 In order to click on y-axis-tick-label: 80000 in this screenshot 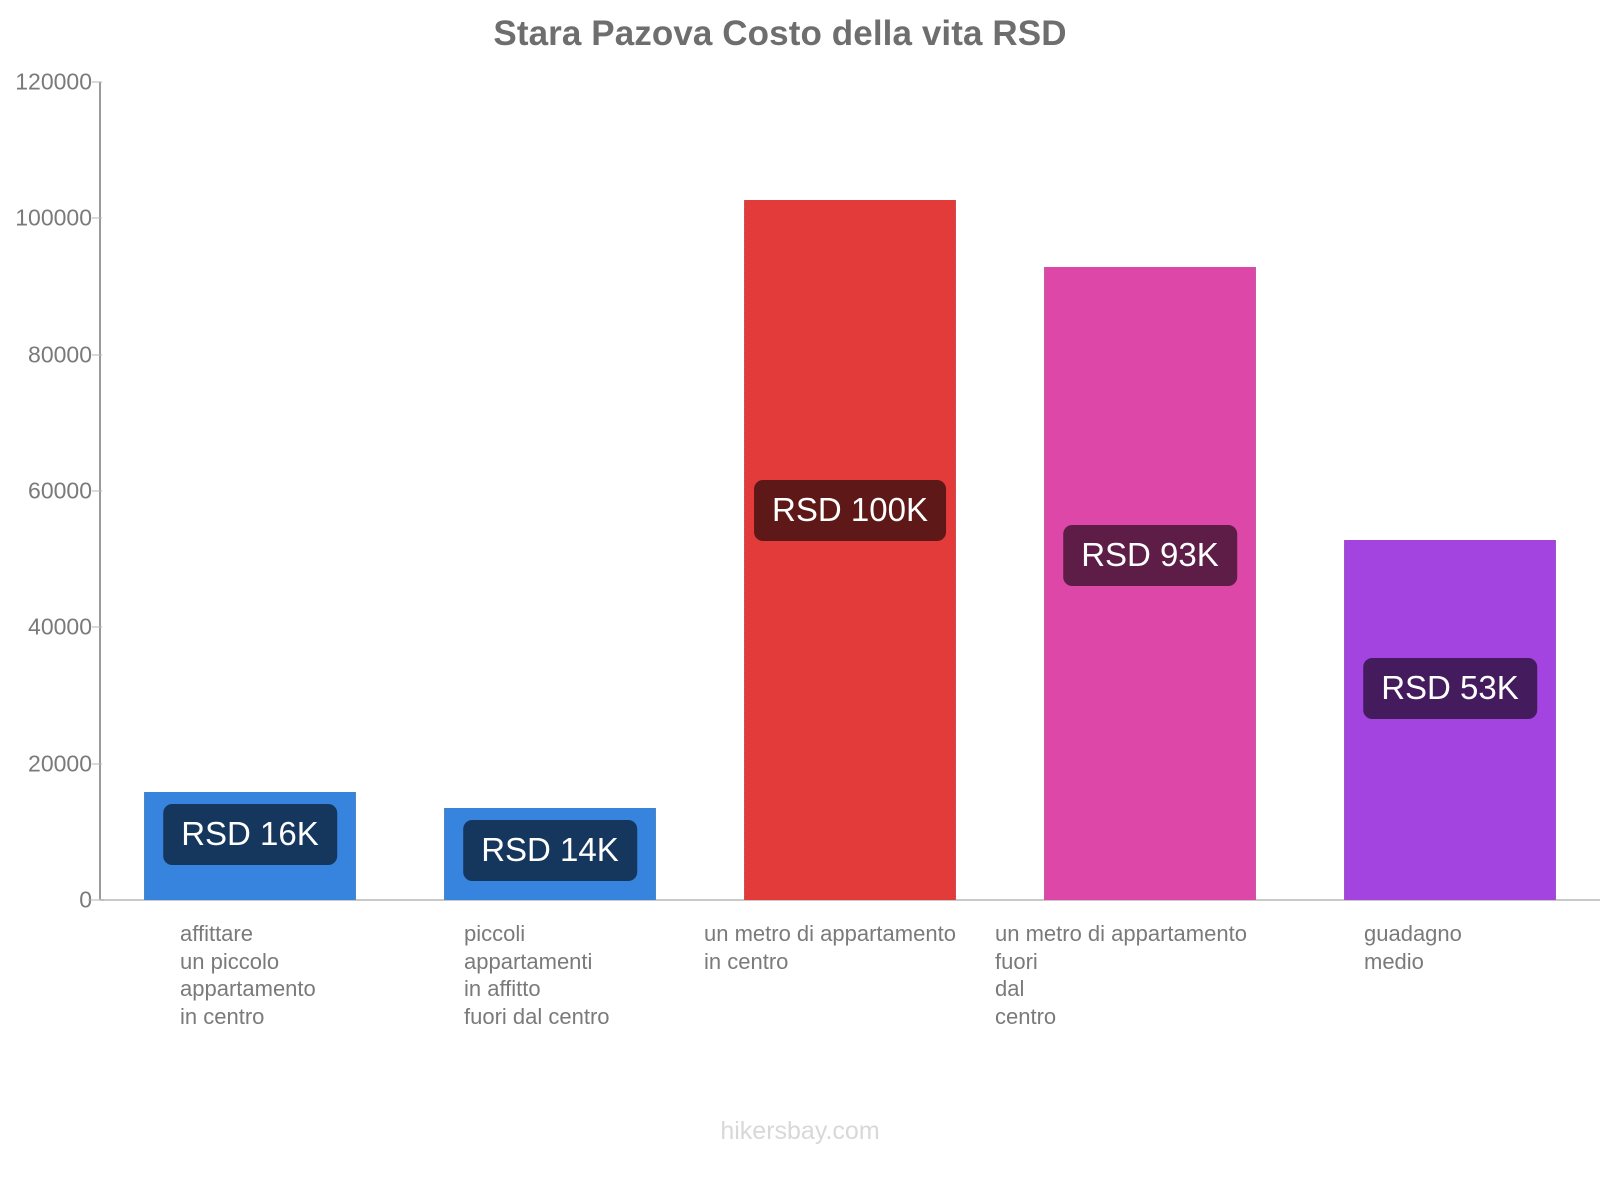, I will do `click(60, 354)`.